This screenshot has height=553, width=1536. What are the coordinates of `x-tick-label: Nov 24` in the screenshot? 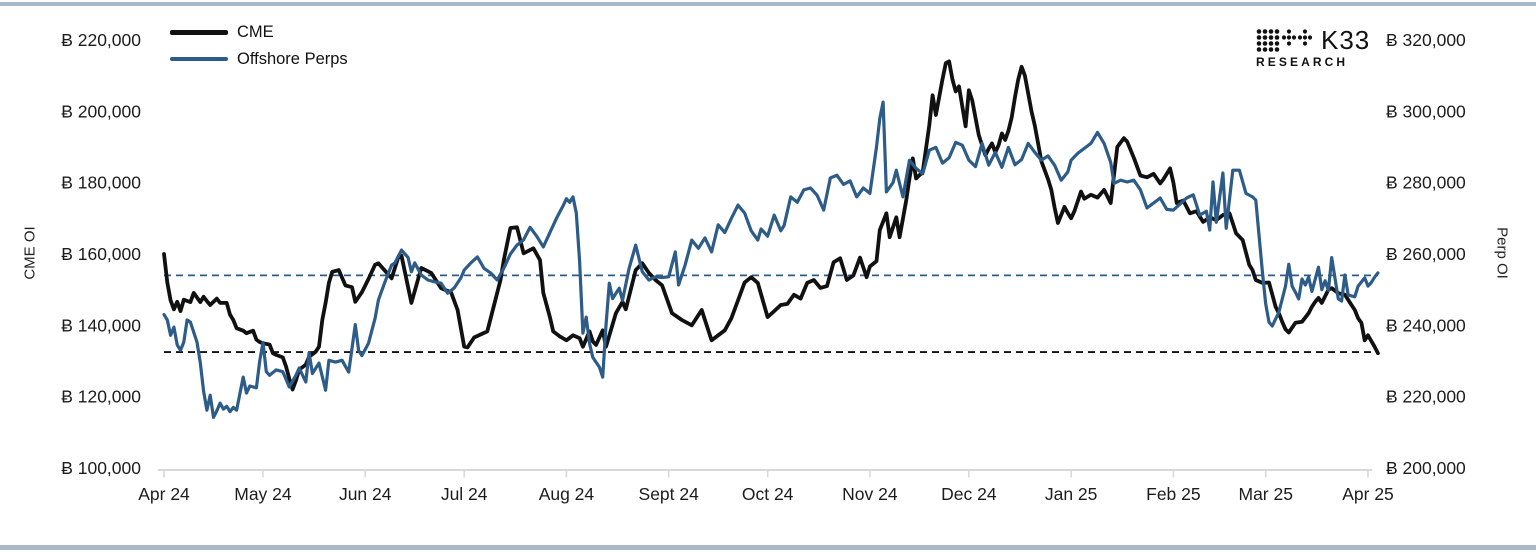 It's located at (870, 494).